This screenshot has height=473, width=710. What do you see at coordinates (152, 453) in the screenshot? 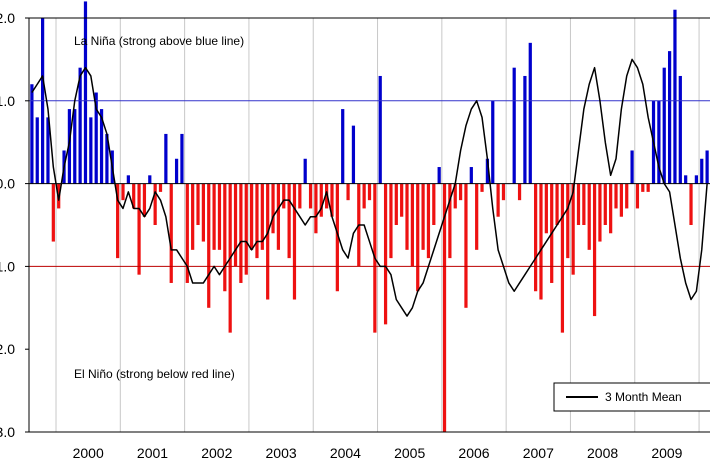
I see `x-tick-label: 2001` at bounding box center [152, 453].